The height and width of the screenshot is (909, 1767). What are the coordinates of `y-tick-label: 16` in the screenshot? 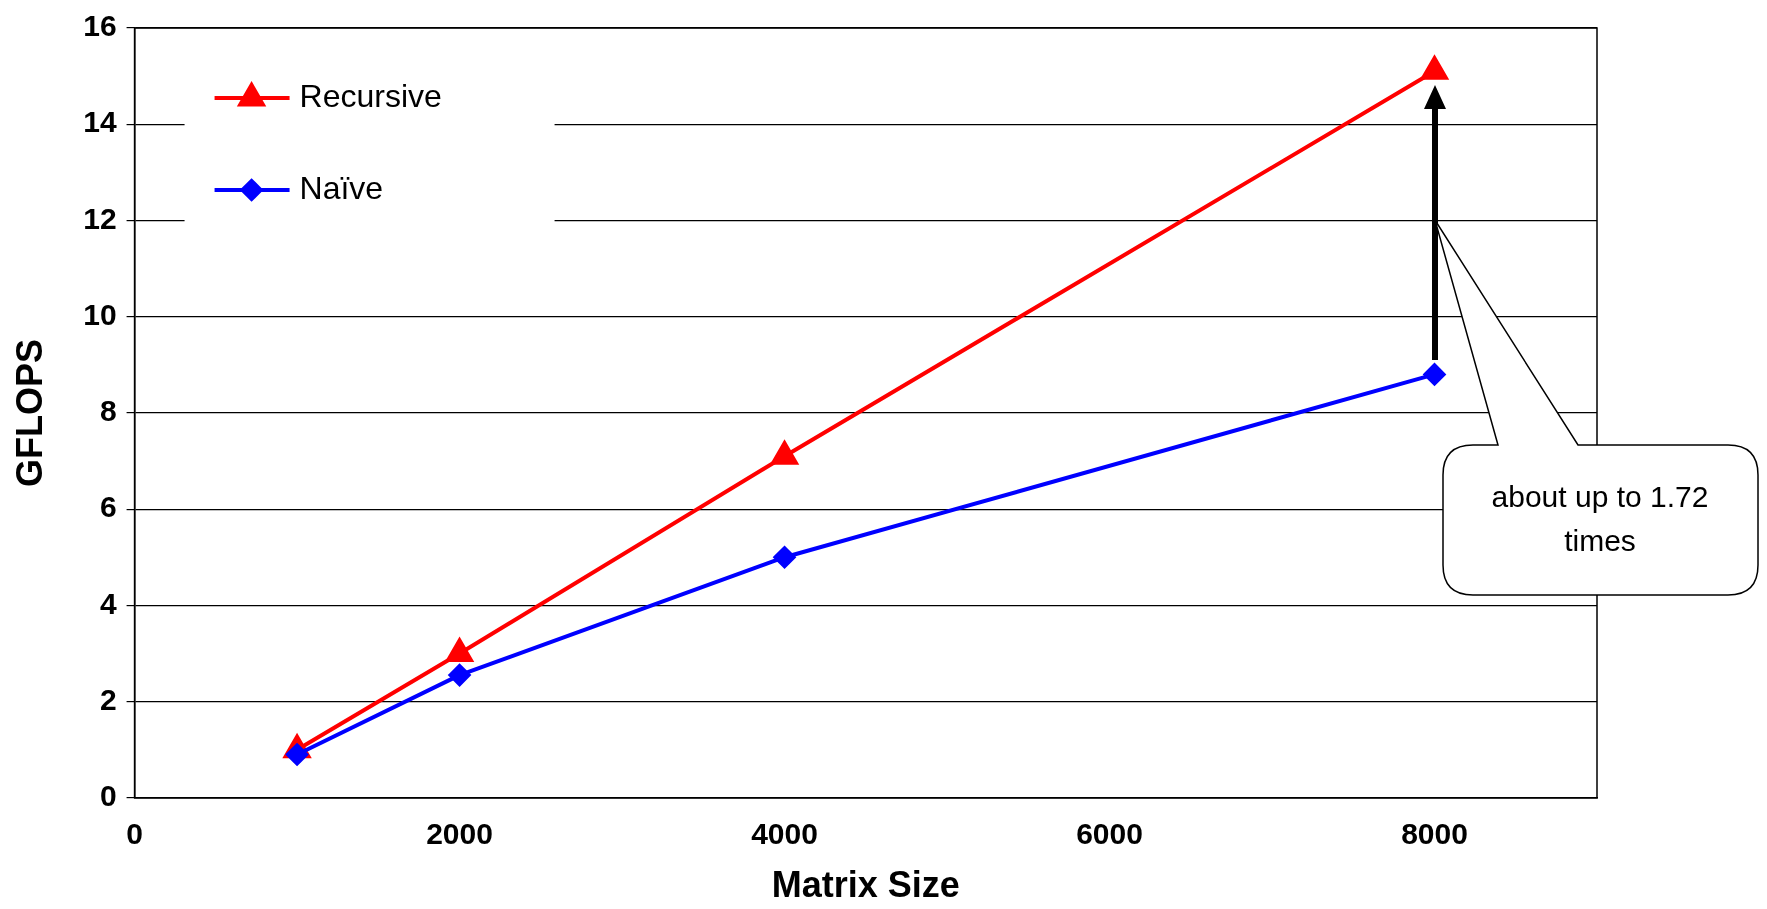 It's located at (100, 26).